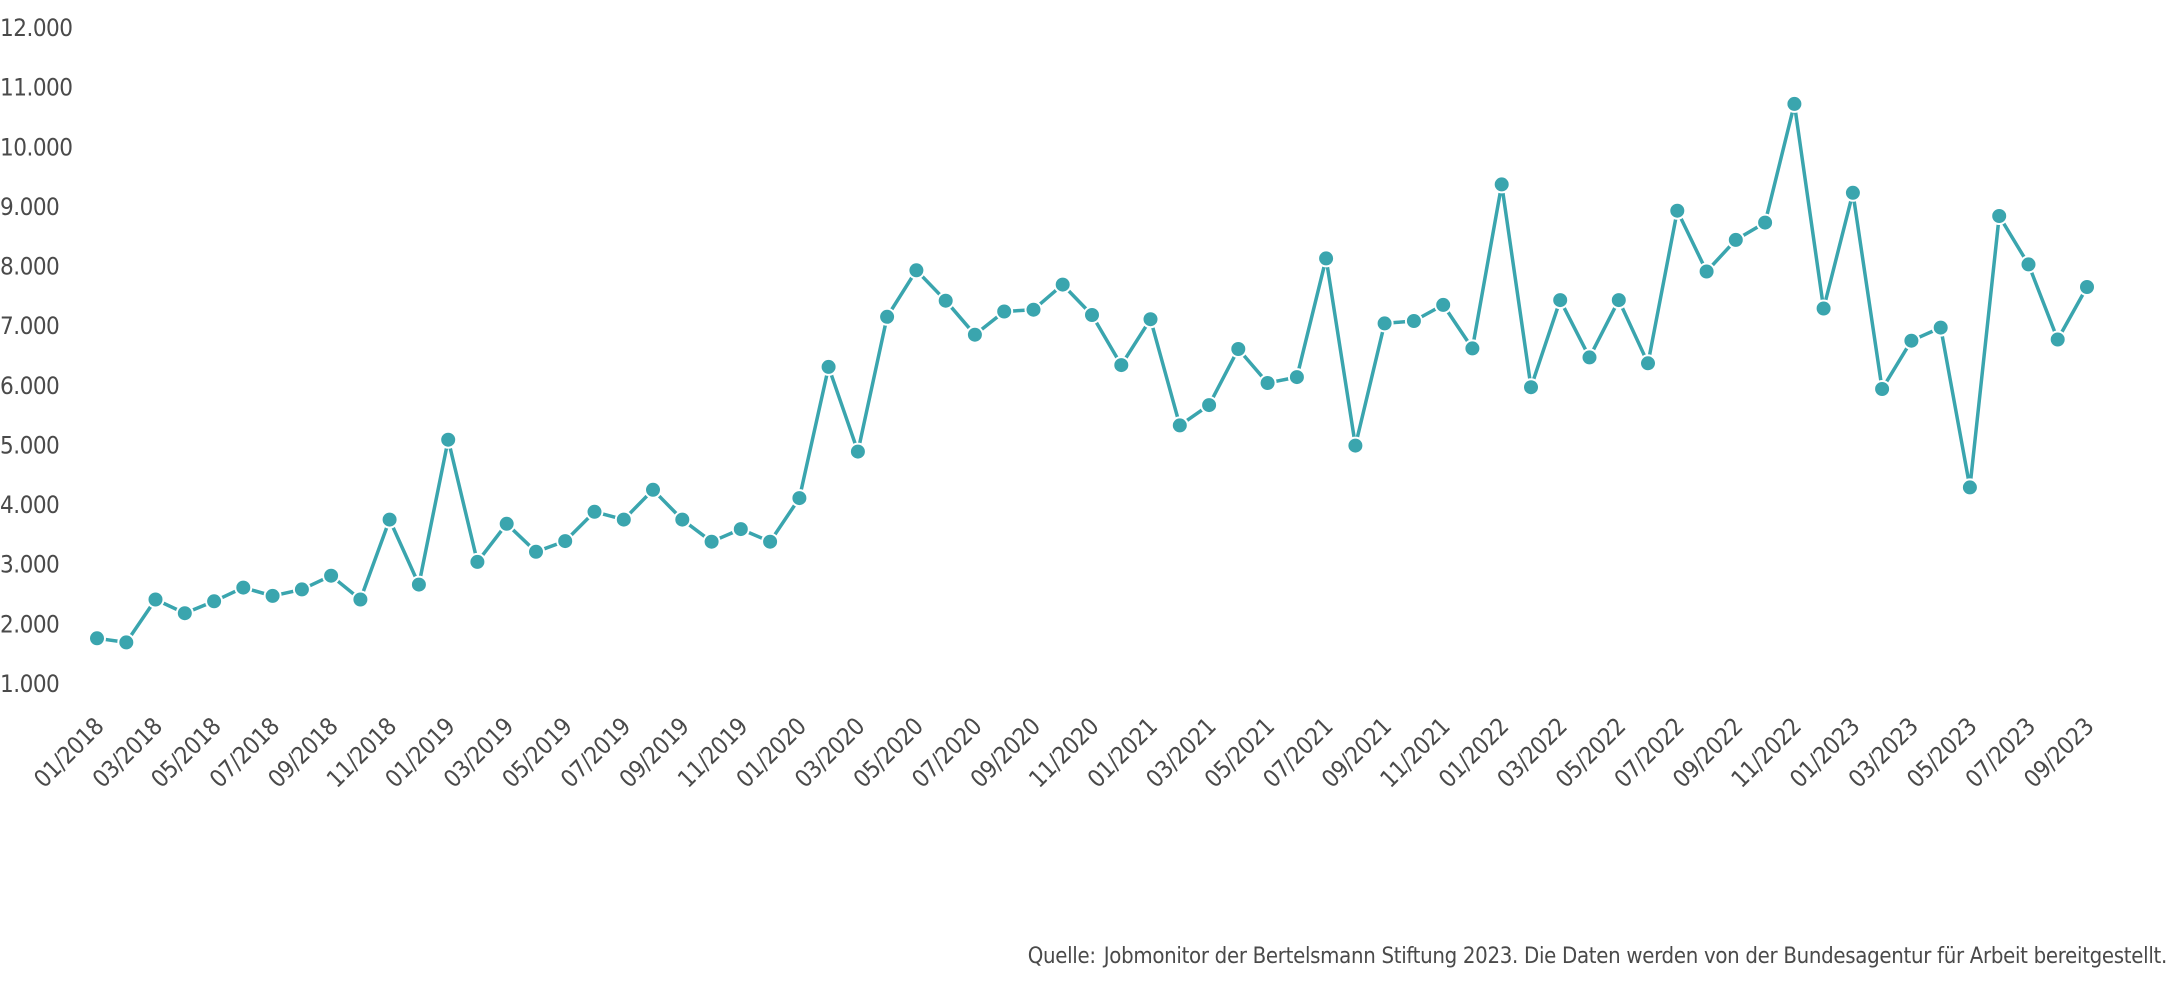 The image size is (2171, 986). What do you see at coordinates (29, 386) in the screenshot?
I see `y-tick-label: 6.000` at bounding box center [29, 386].